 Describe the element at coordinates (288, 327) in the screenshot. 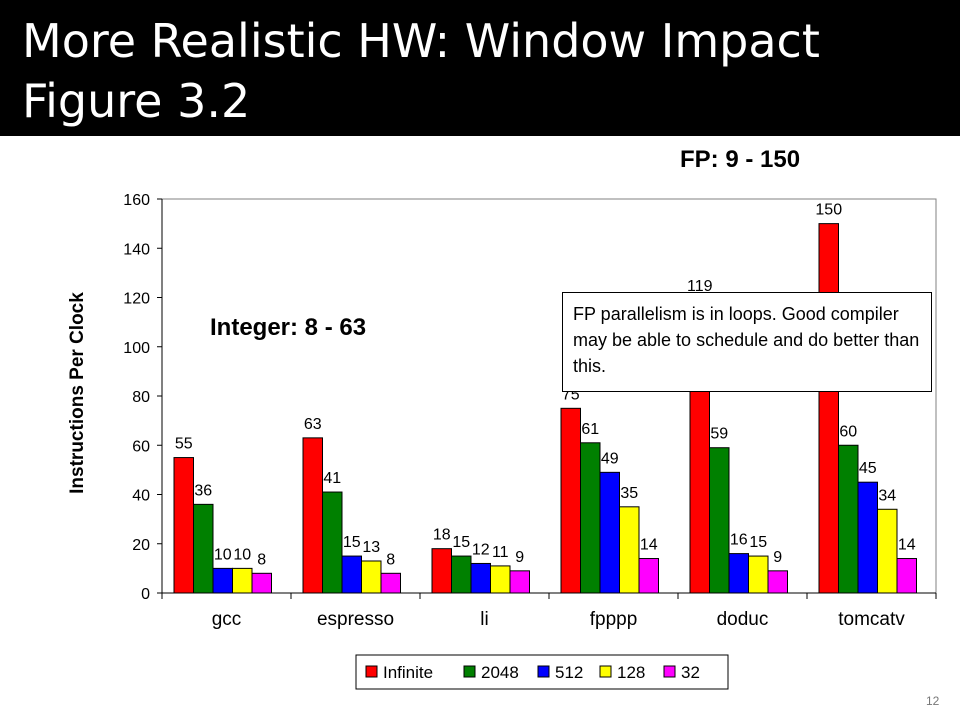

I see `integer-range-annotation: Integer: 8 - 63` at that location.